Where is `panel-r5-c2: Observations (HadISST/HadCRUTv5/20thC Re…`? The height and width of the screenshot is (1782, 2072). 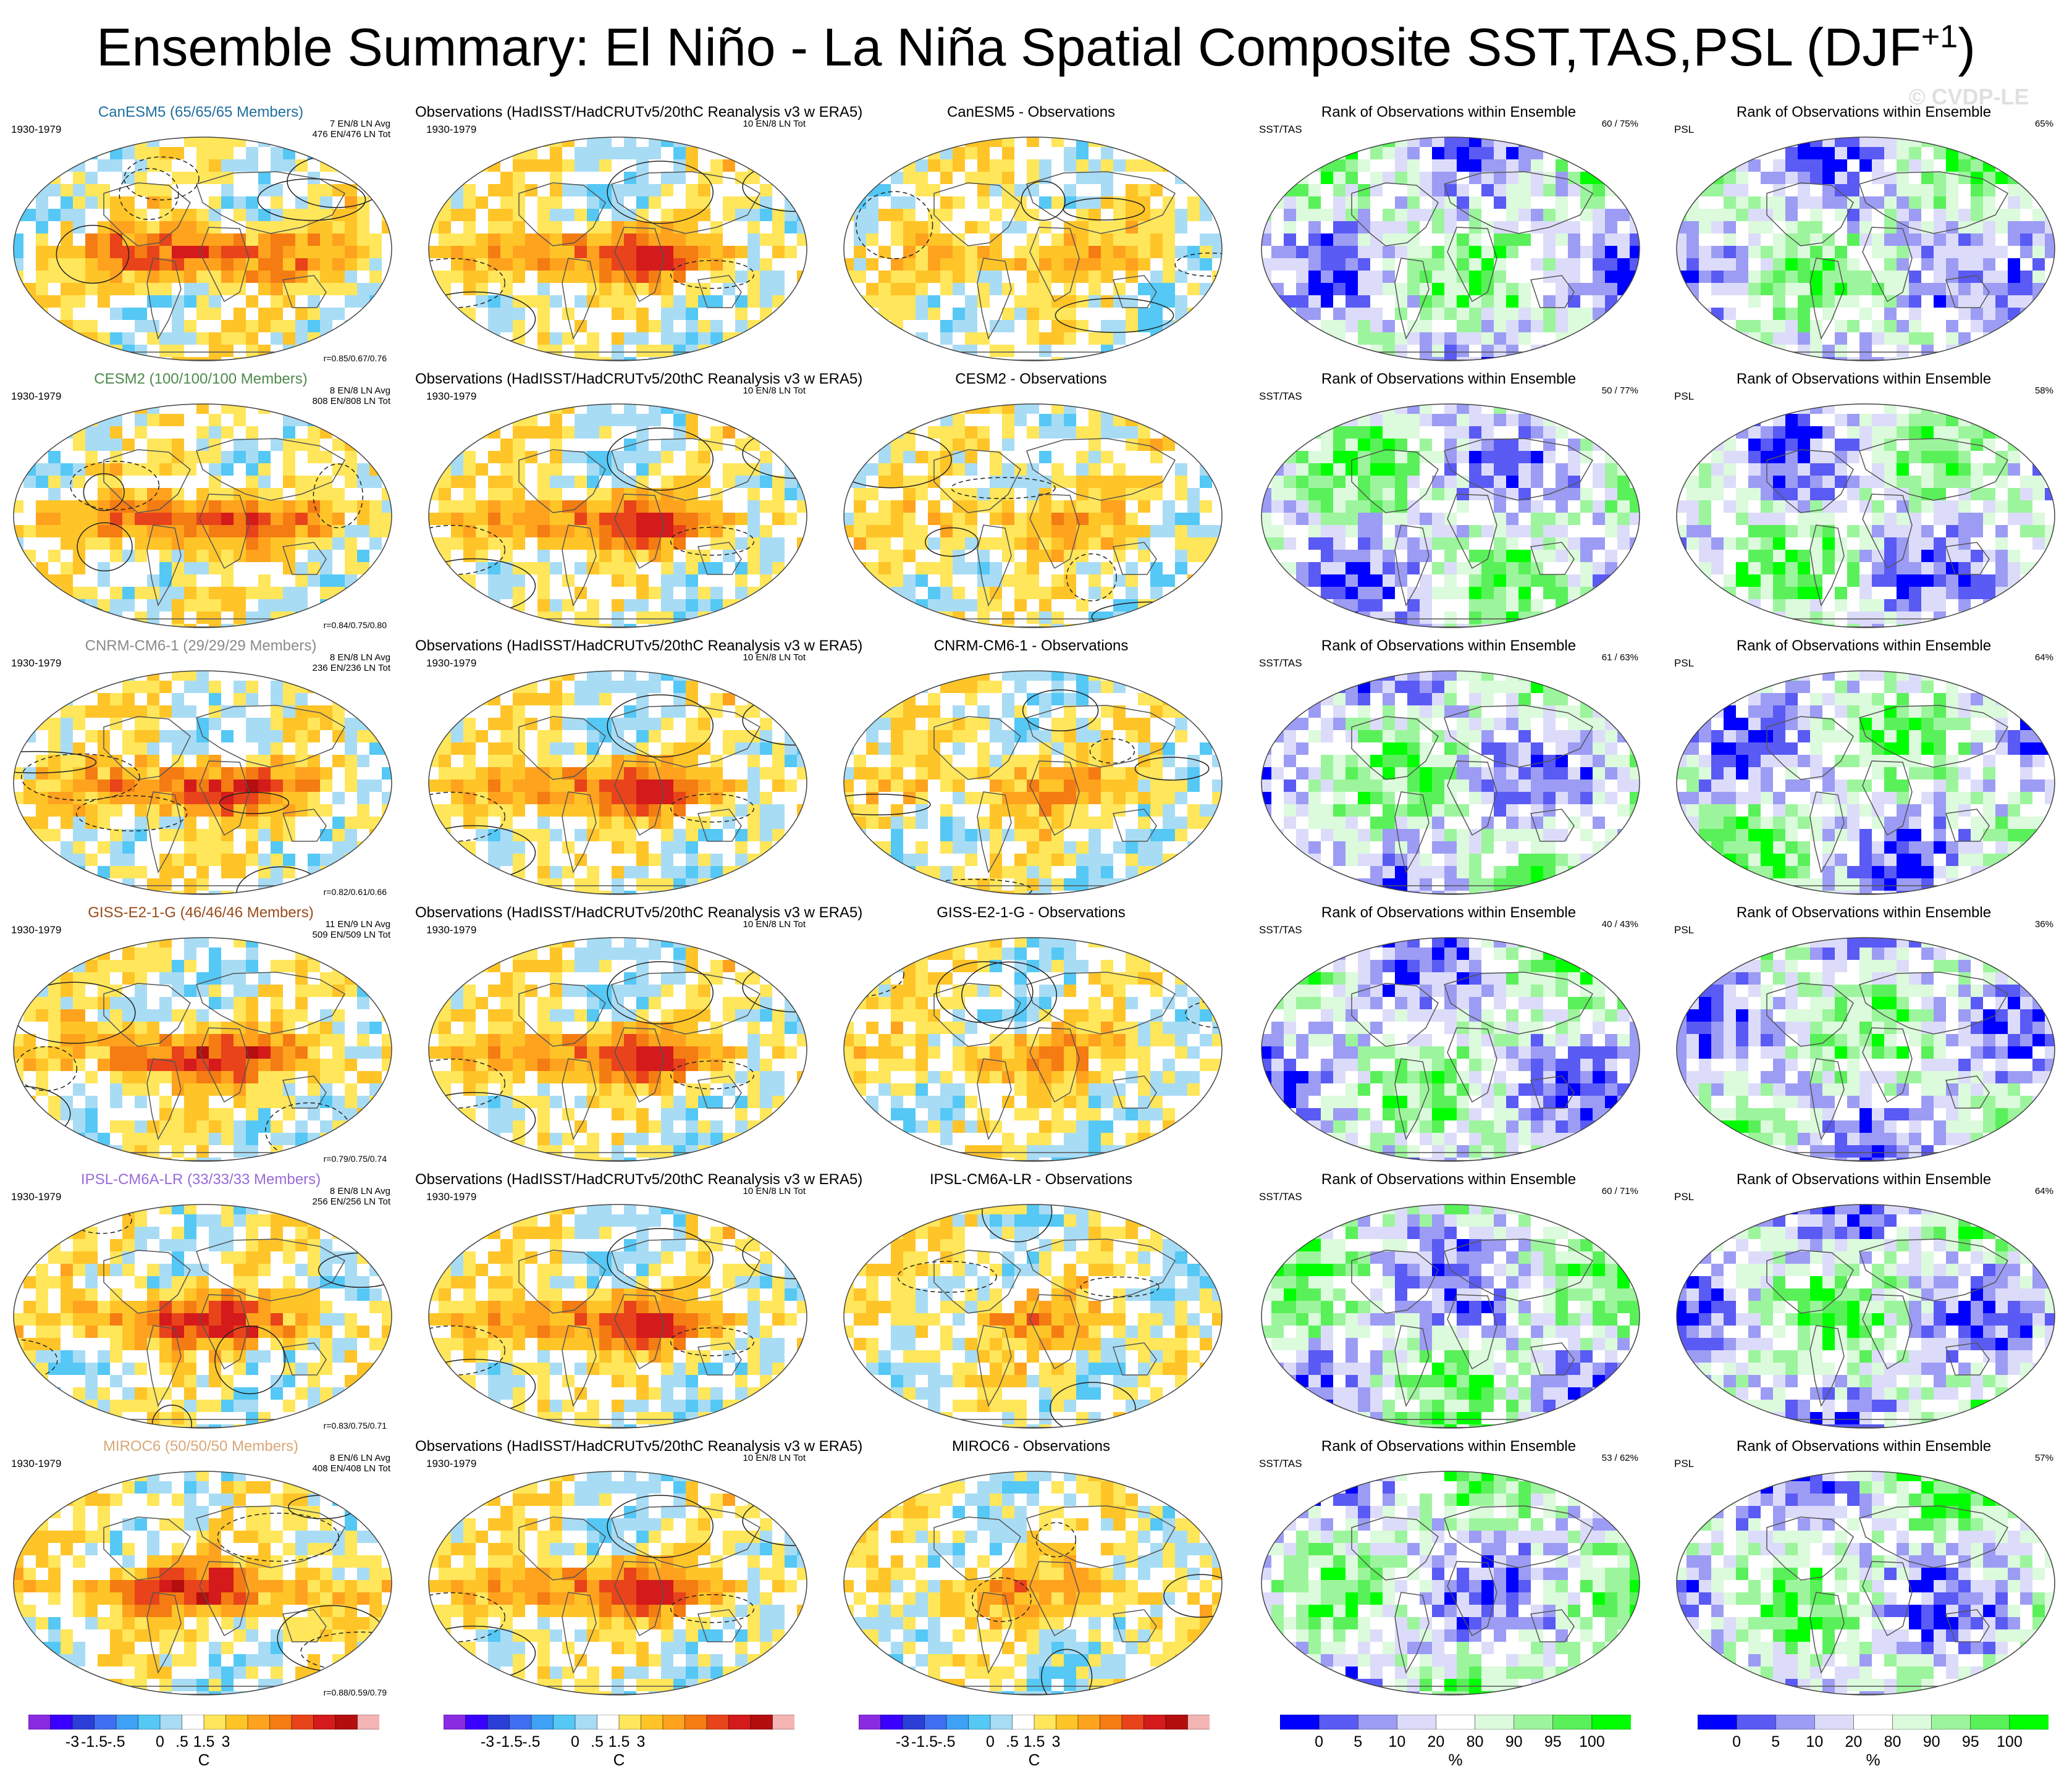
panel-r5-c2: Observations (HadISST/HadCRUTv5/20thC Re… is located at coordinates (639, 1304).